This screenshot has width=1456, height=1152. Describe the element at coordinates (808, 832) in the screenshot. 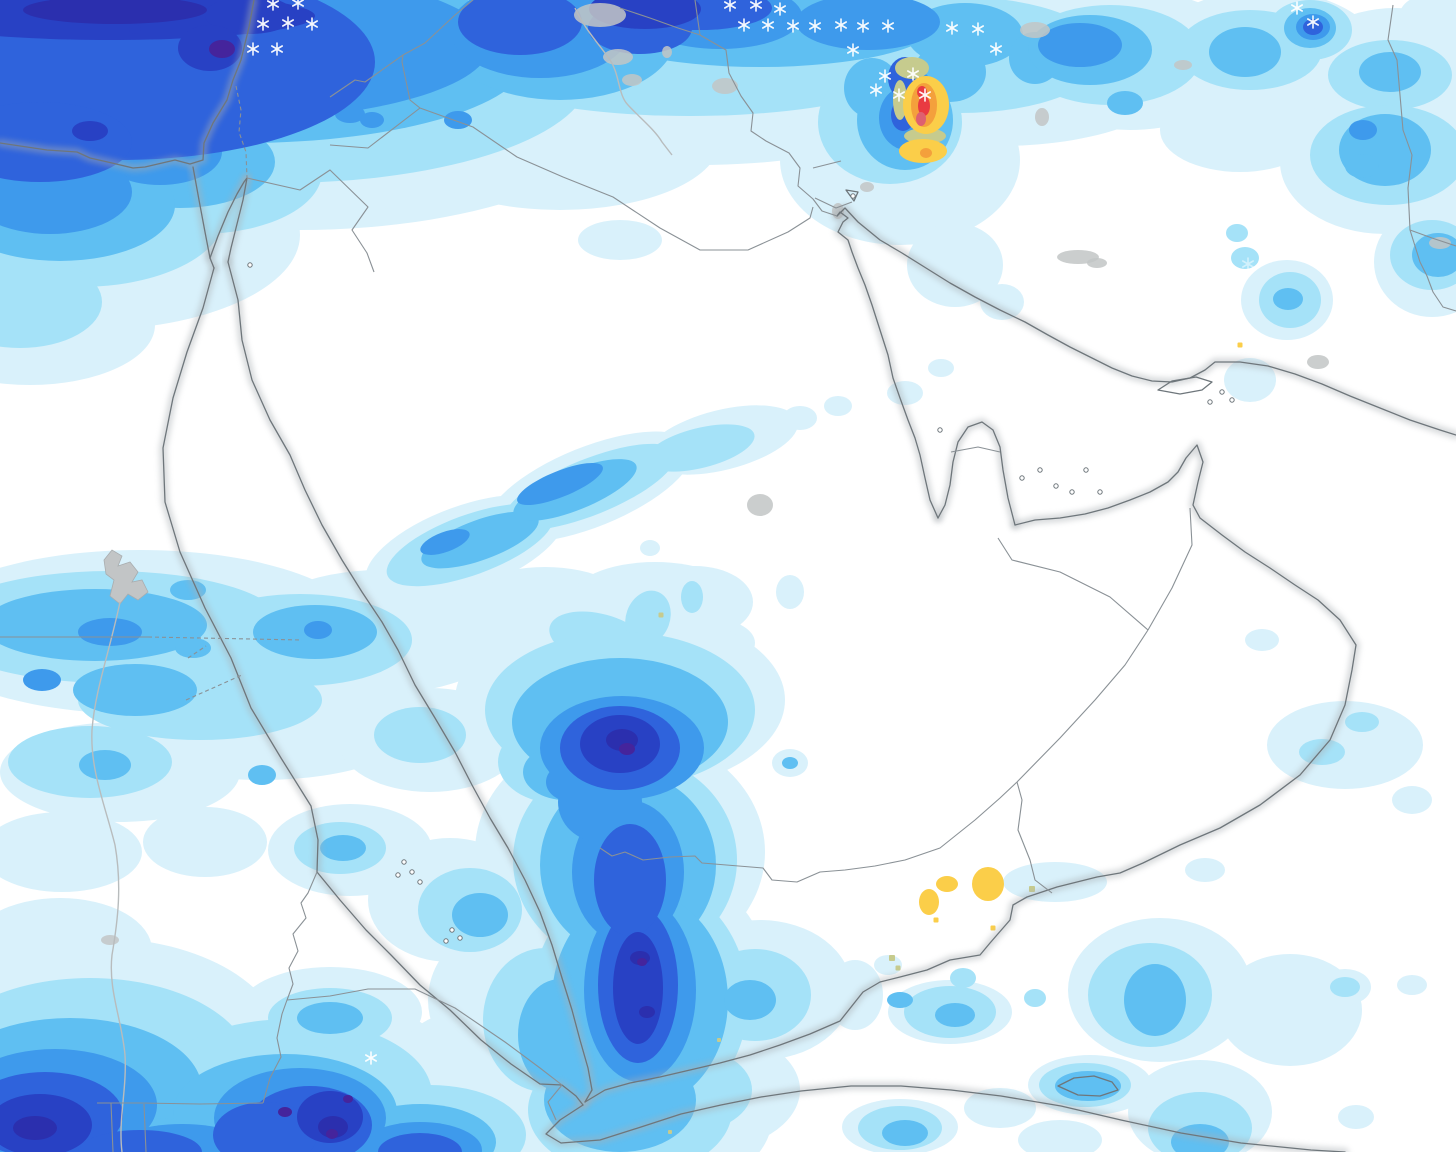

I see `saudi-yemen-border` at that location.